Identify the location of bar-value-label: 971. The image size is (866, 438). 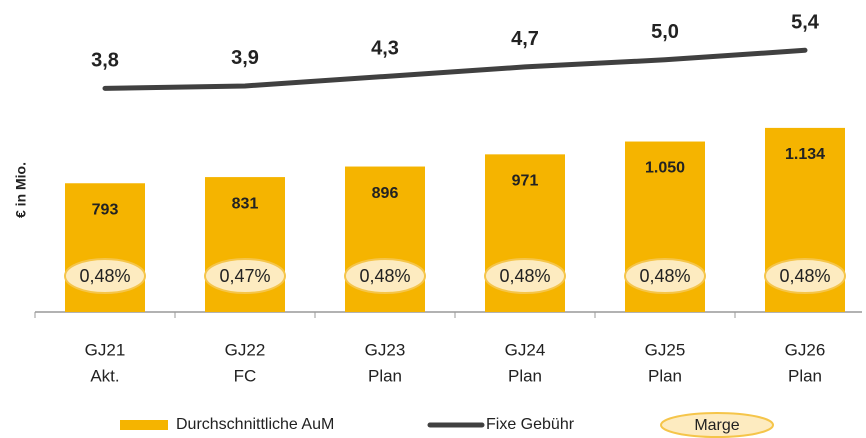
(525, 181).